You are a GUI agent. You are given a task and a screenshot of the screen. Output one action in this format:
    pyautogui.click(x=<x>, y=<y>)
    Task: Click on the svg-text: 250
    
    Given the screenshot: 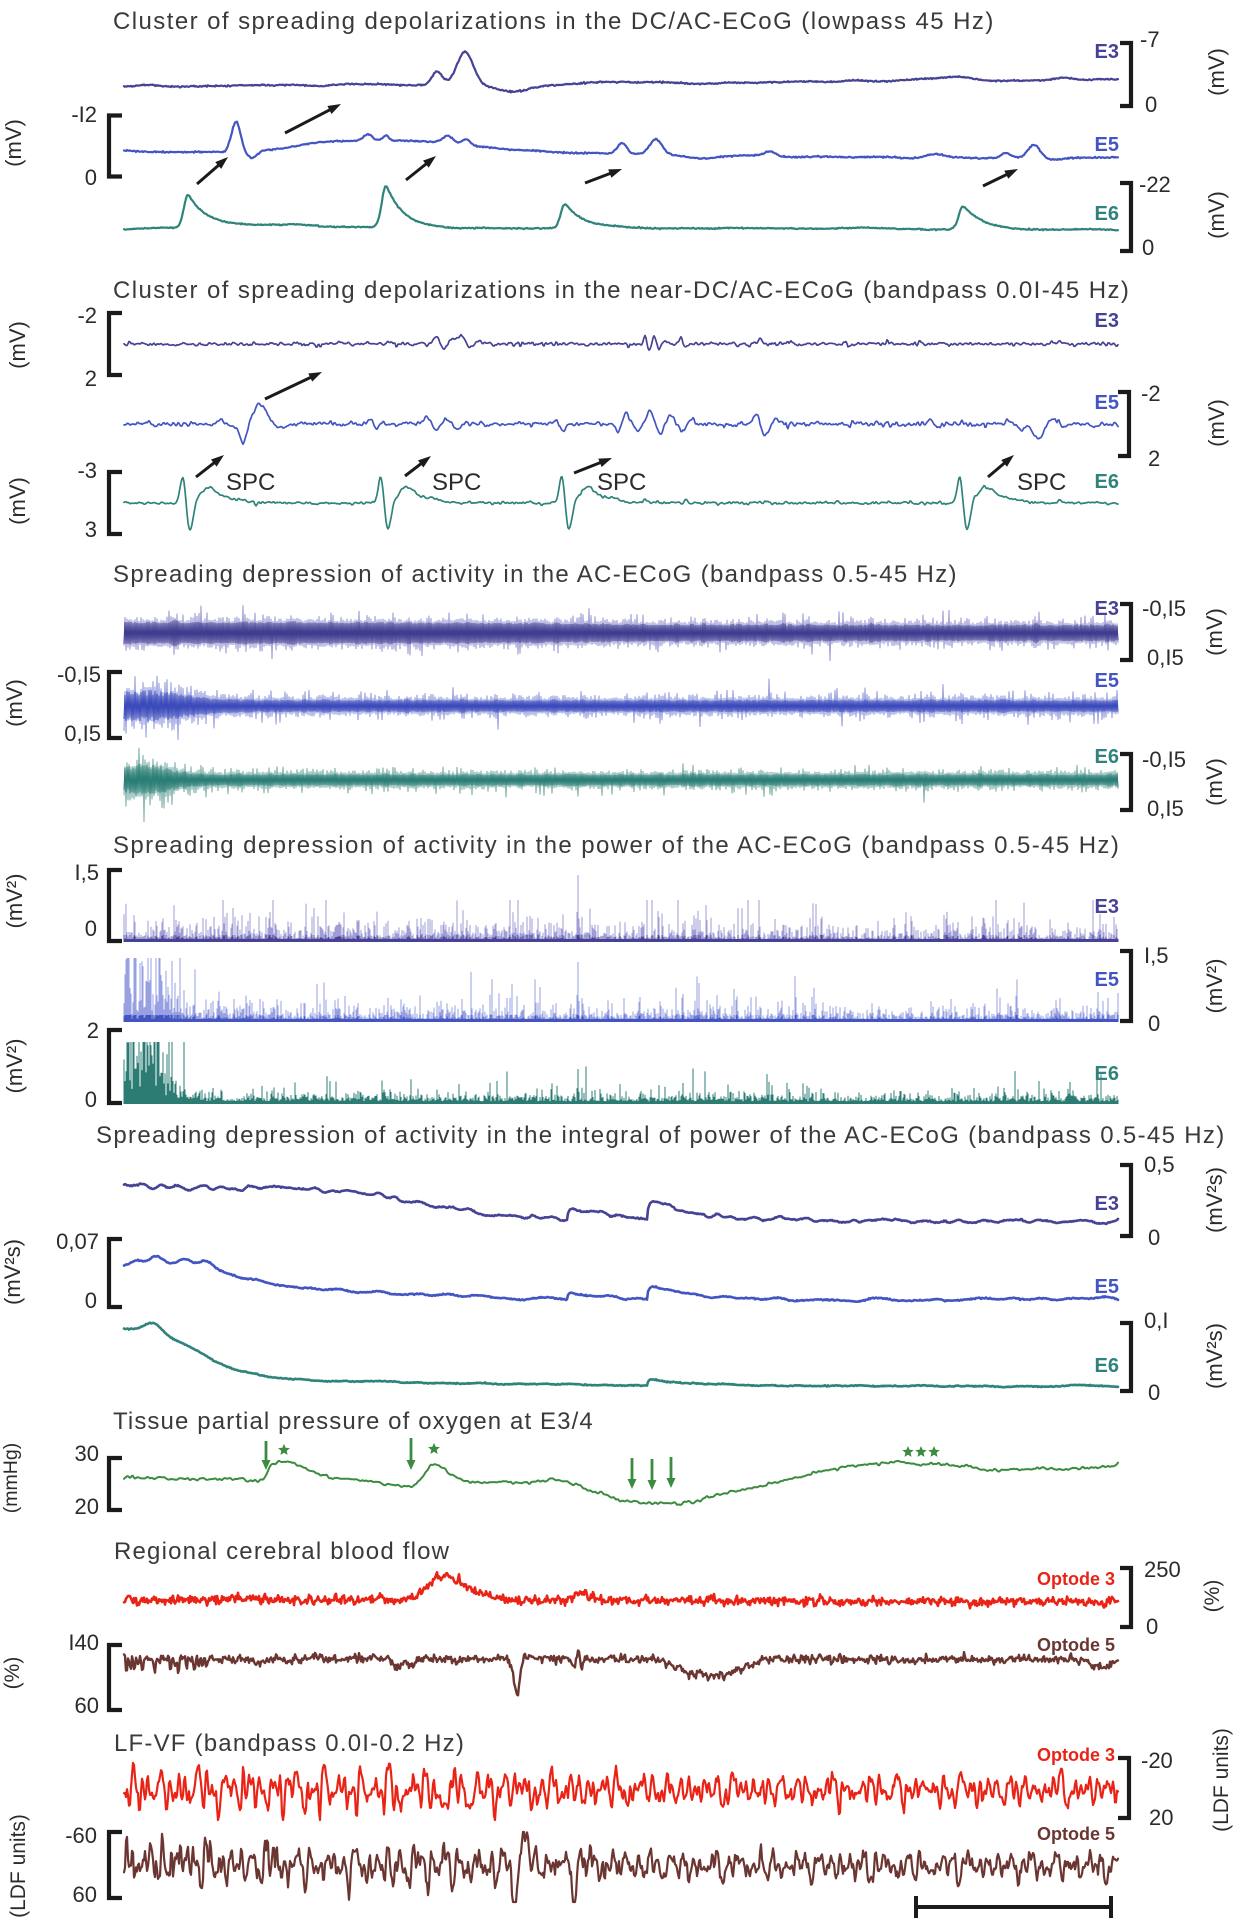 What is the action you would take?
    pyautogui.click(x=1162, y=1569)
    